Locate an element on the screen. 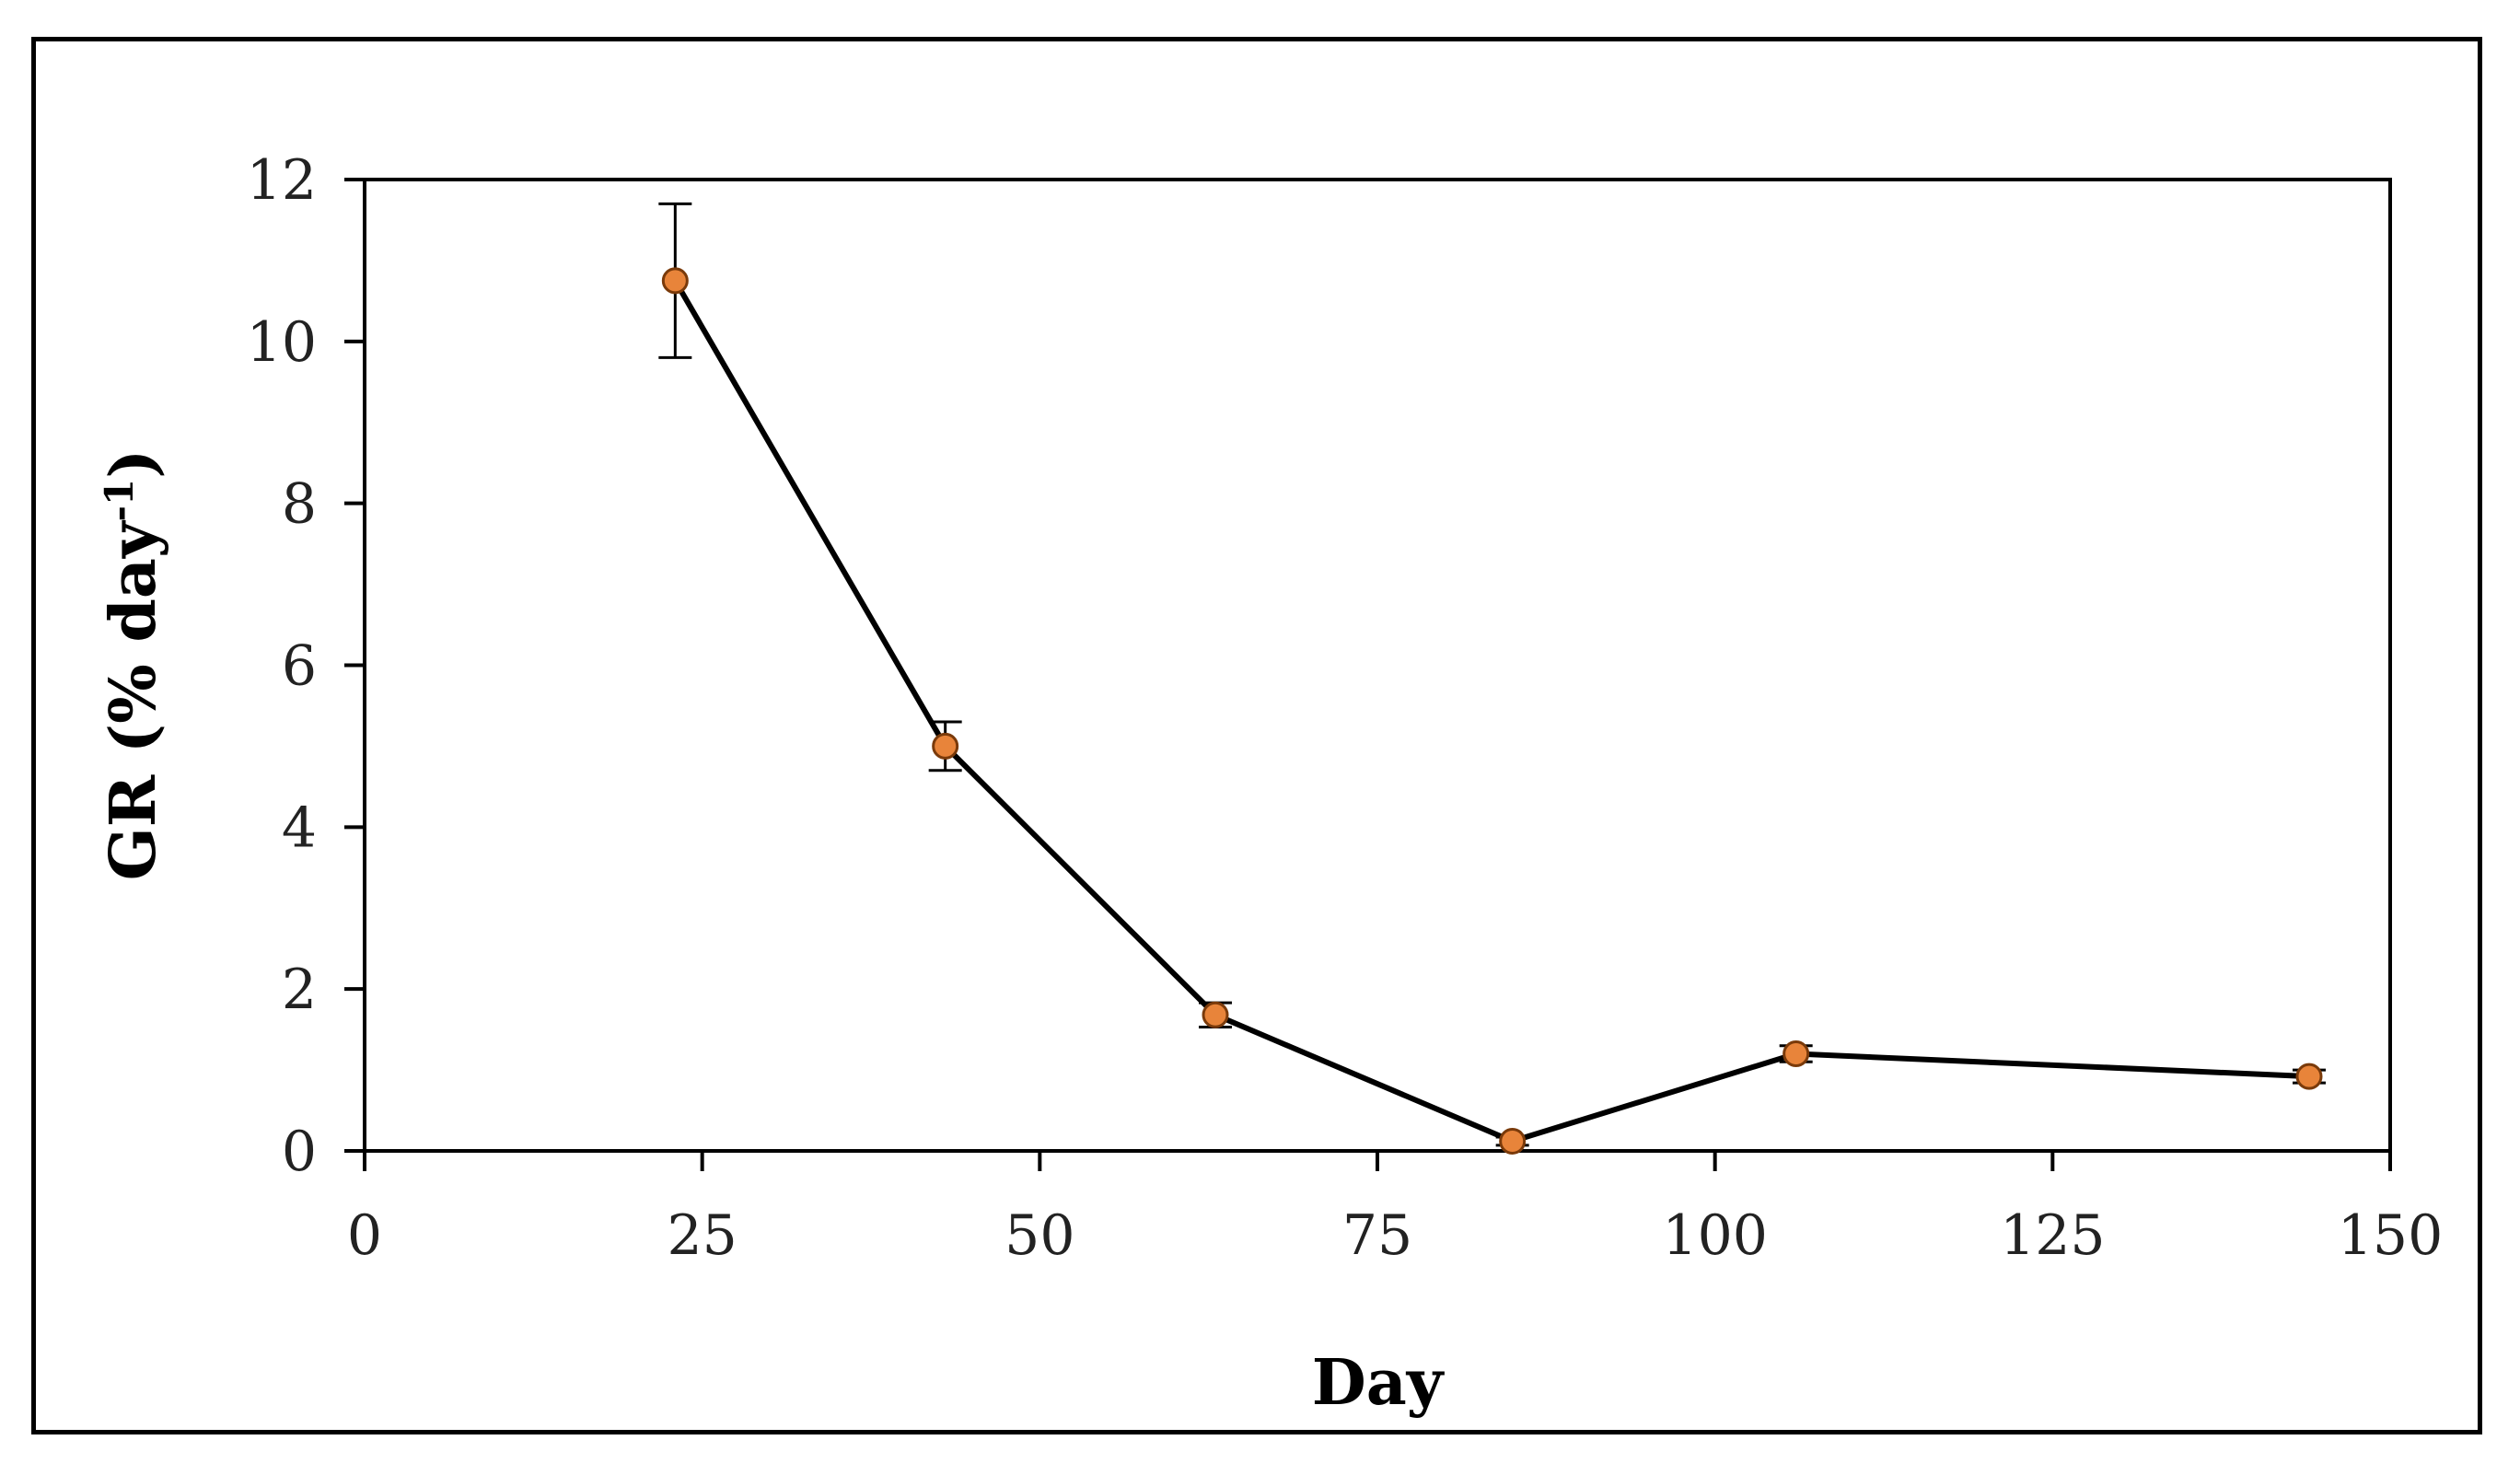 The image size is (2520, 1475). y-axis-ticks: 0 2 4 6 8 10 12 is located at coordinates (306, 666).